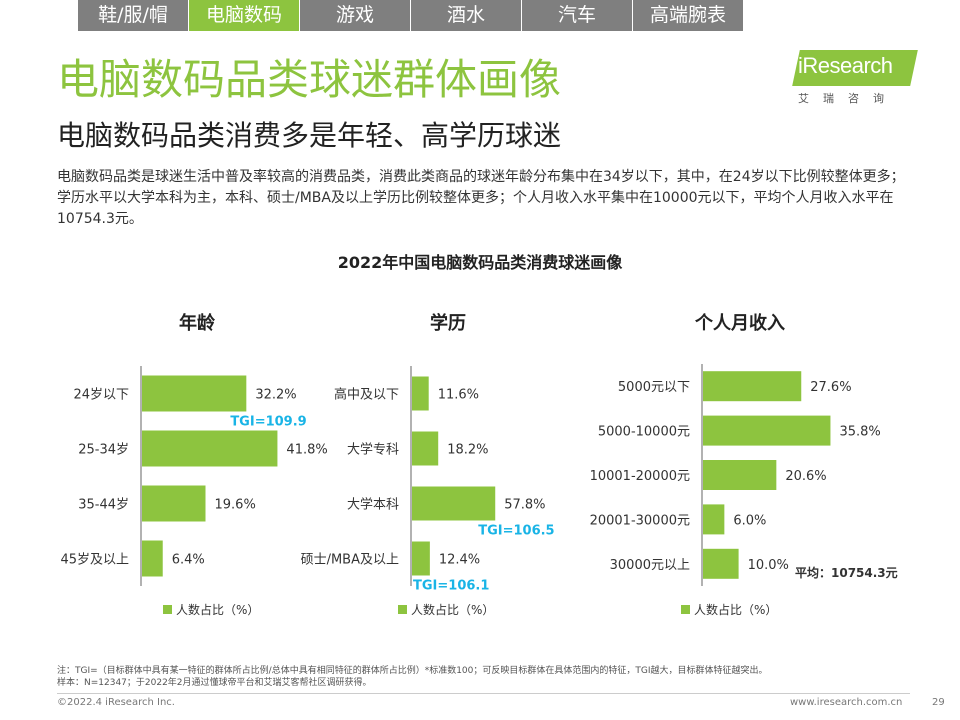 Image resolution: width=960 pixels, height=720 pixels. I want to click on website-url: www.iresearch.com.cn, so click(846, 702).